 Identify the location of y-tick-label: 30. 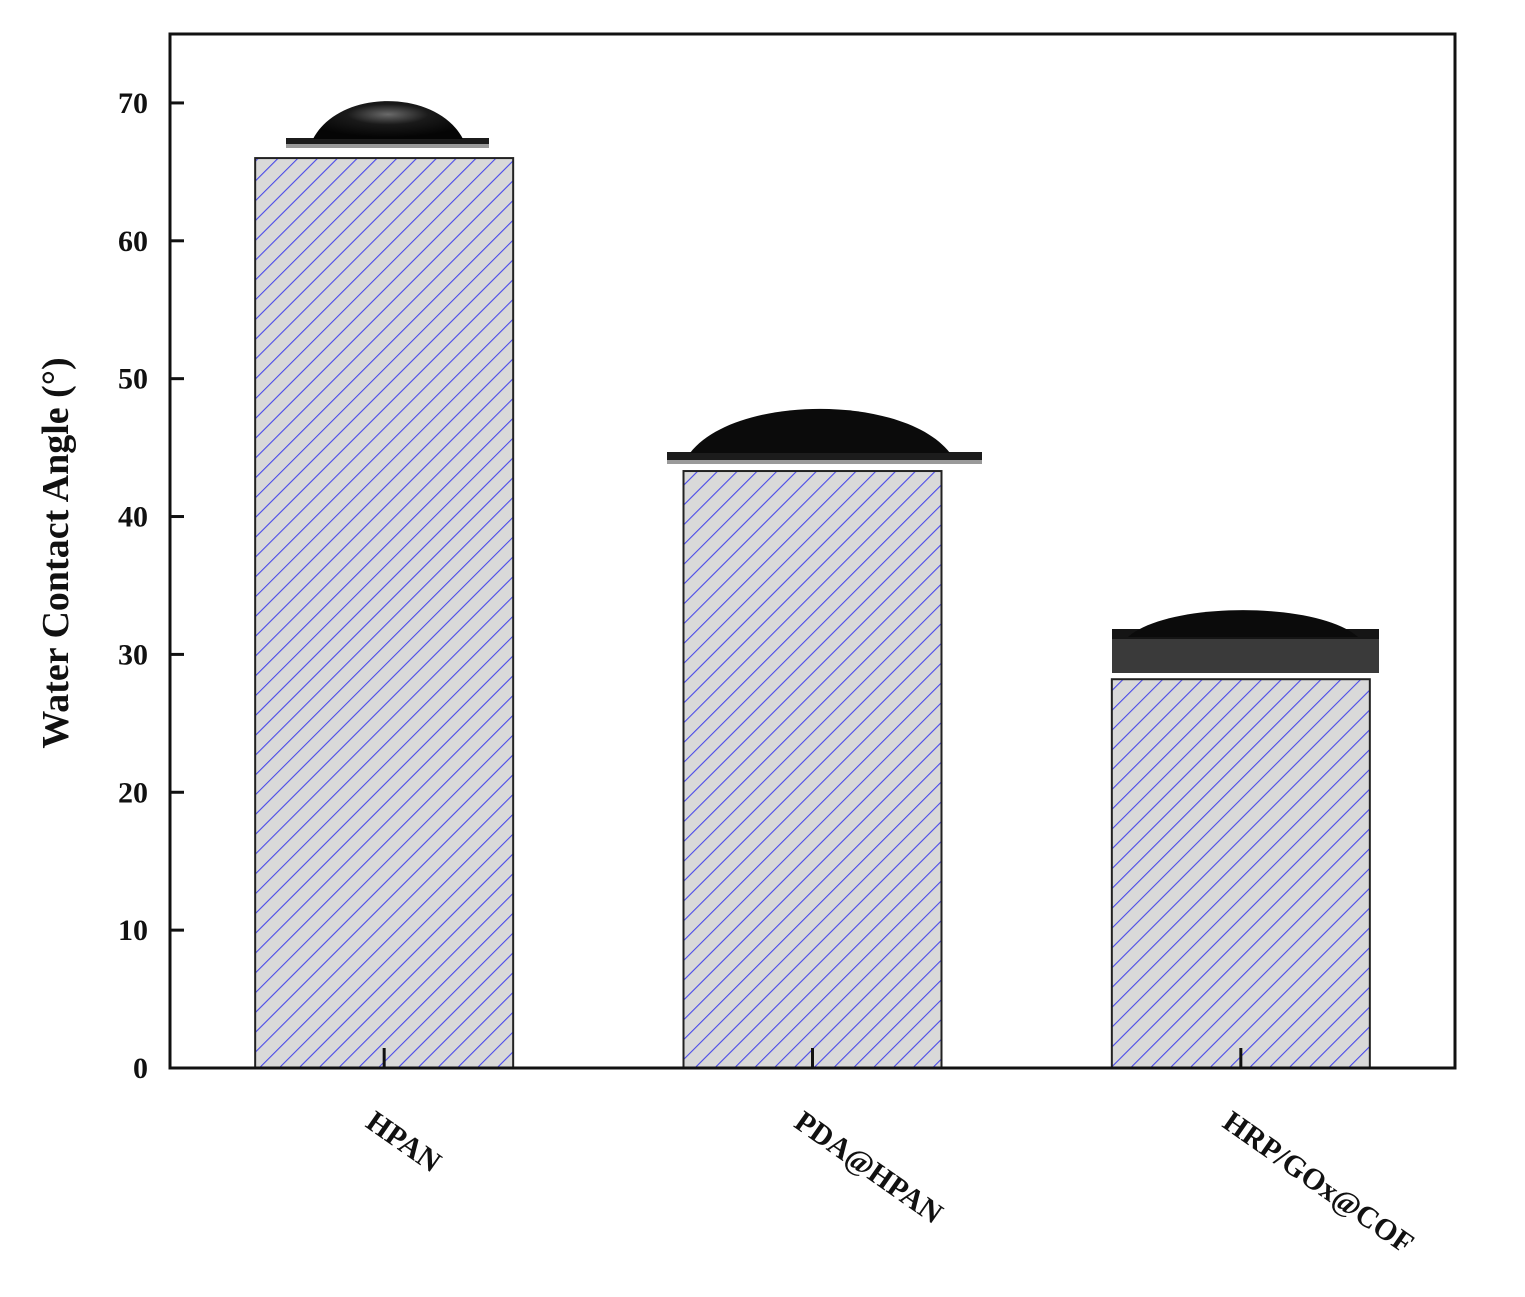
(133, 654).